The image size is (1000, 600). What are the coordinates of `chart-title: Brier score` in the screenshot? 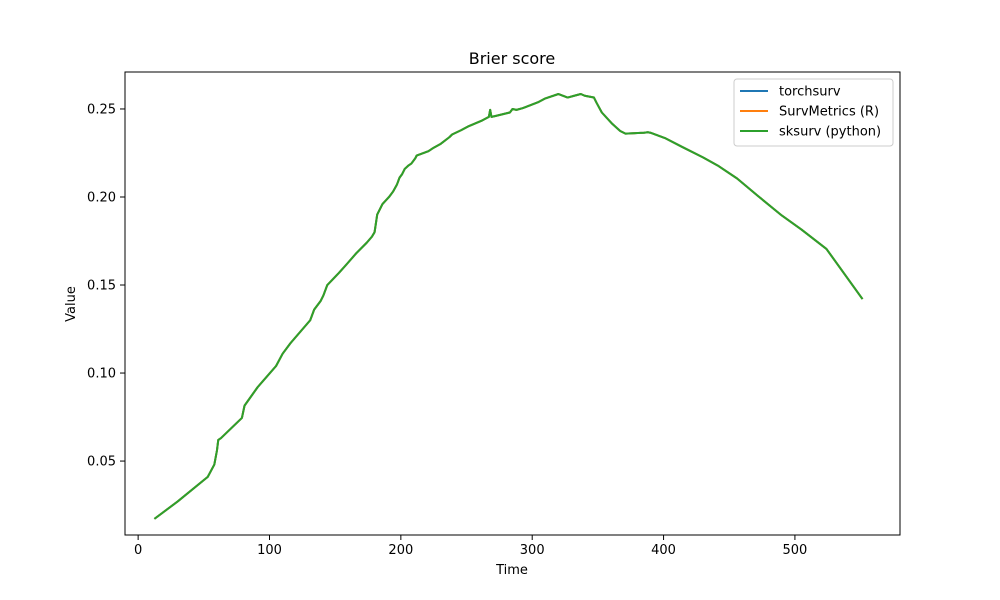 It's located at (512, 58).